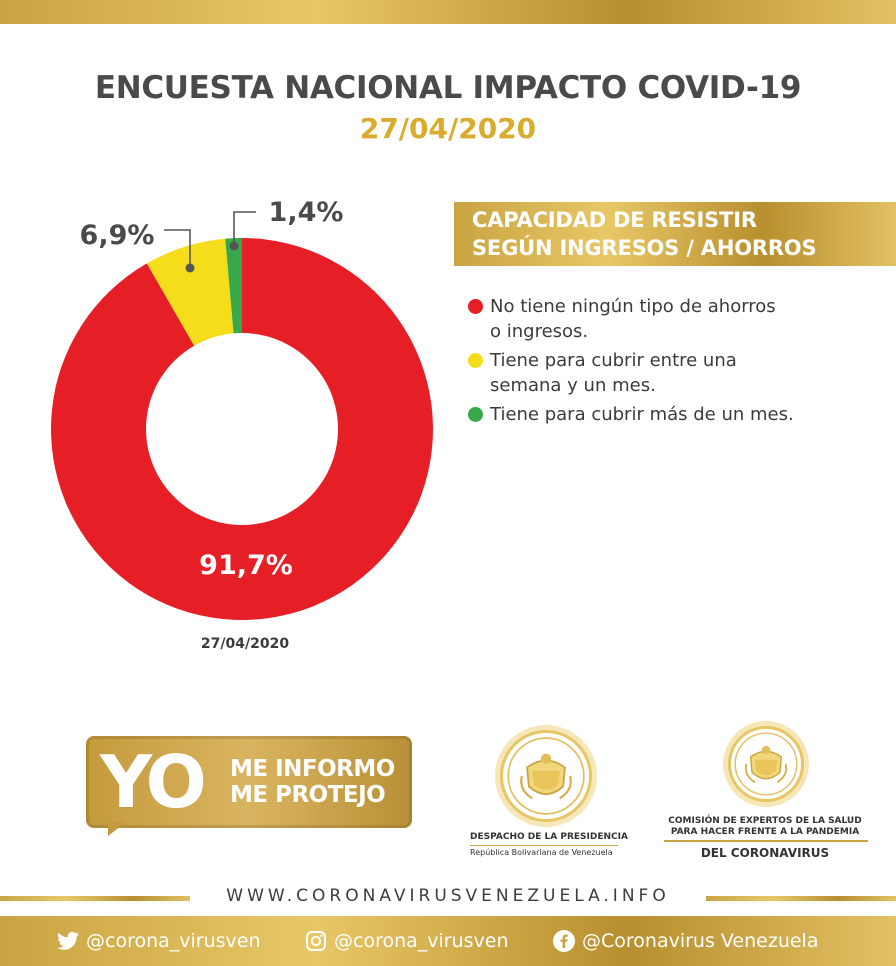 The height and width of the screenshot is (966, 896). What do you see at coordinates (306, 212) in the screenshot?
I see `data-label-green: 1,4%` at bounding box center [306, 212].